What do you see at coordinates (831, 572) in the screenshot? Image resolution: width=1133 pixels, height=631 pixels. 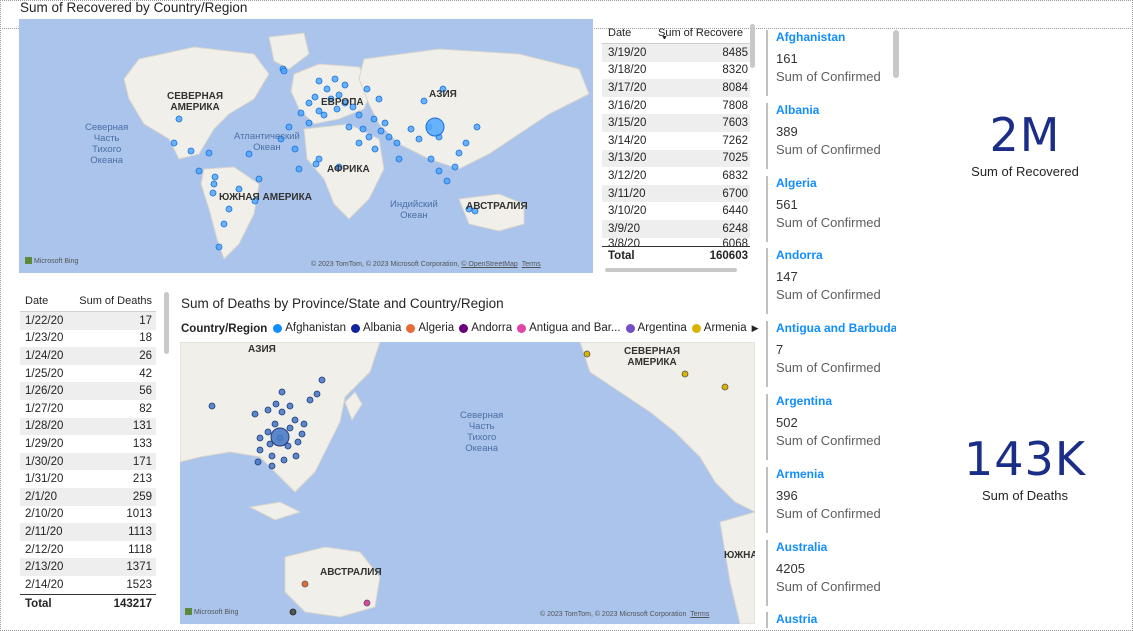 I see `confirmed-card-item: Australia 4205 Sum of Confirmed` at bounding box center [831, 572].